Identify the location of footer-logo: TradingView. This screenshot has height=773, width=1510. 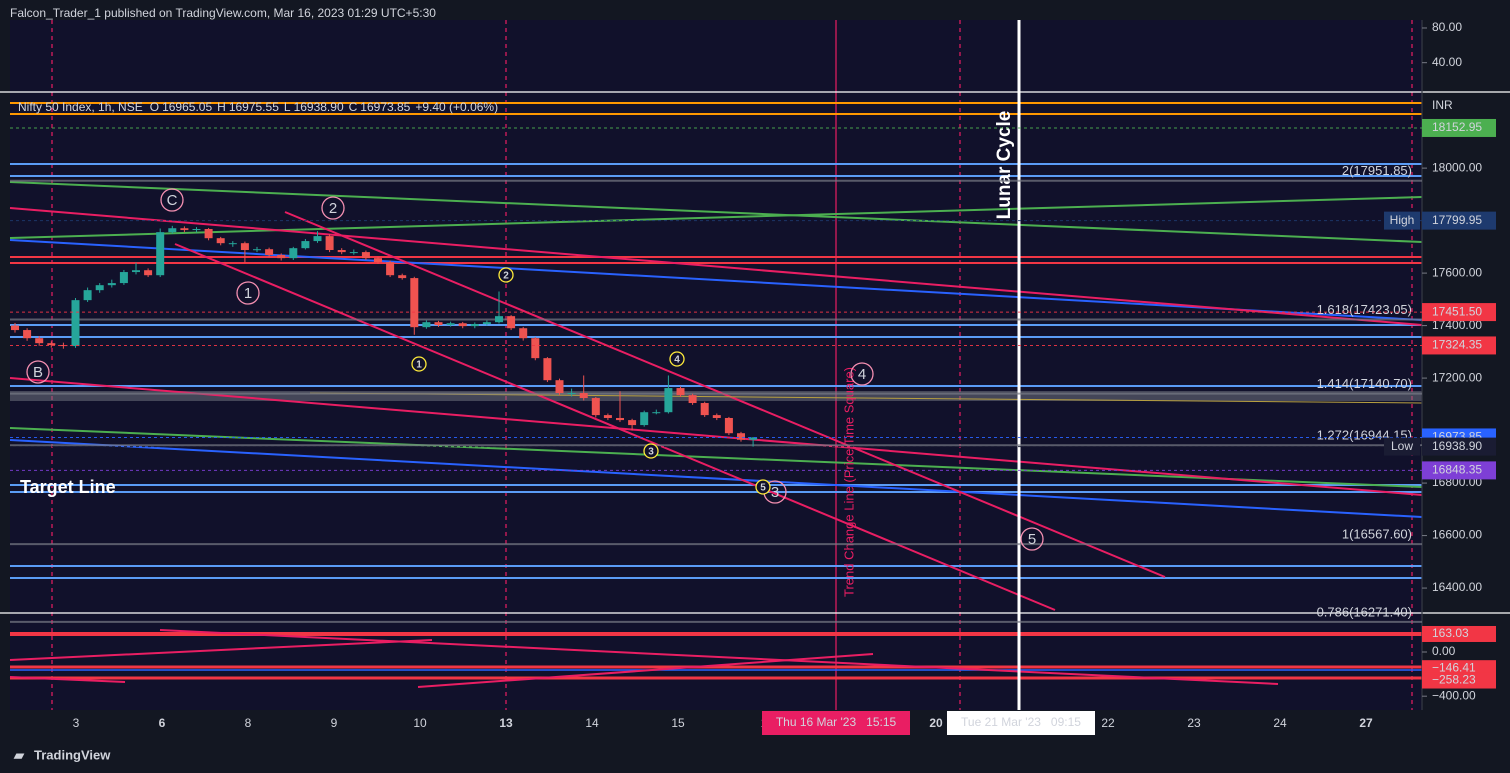
(72, 754).